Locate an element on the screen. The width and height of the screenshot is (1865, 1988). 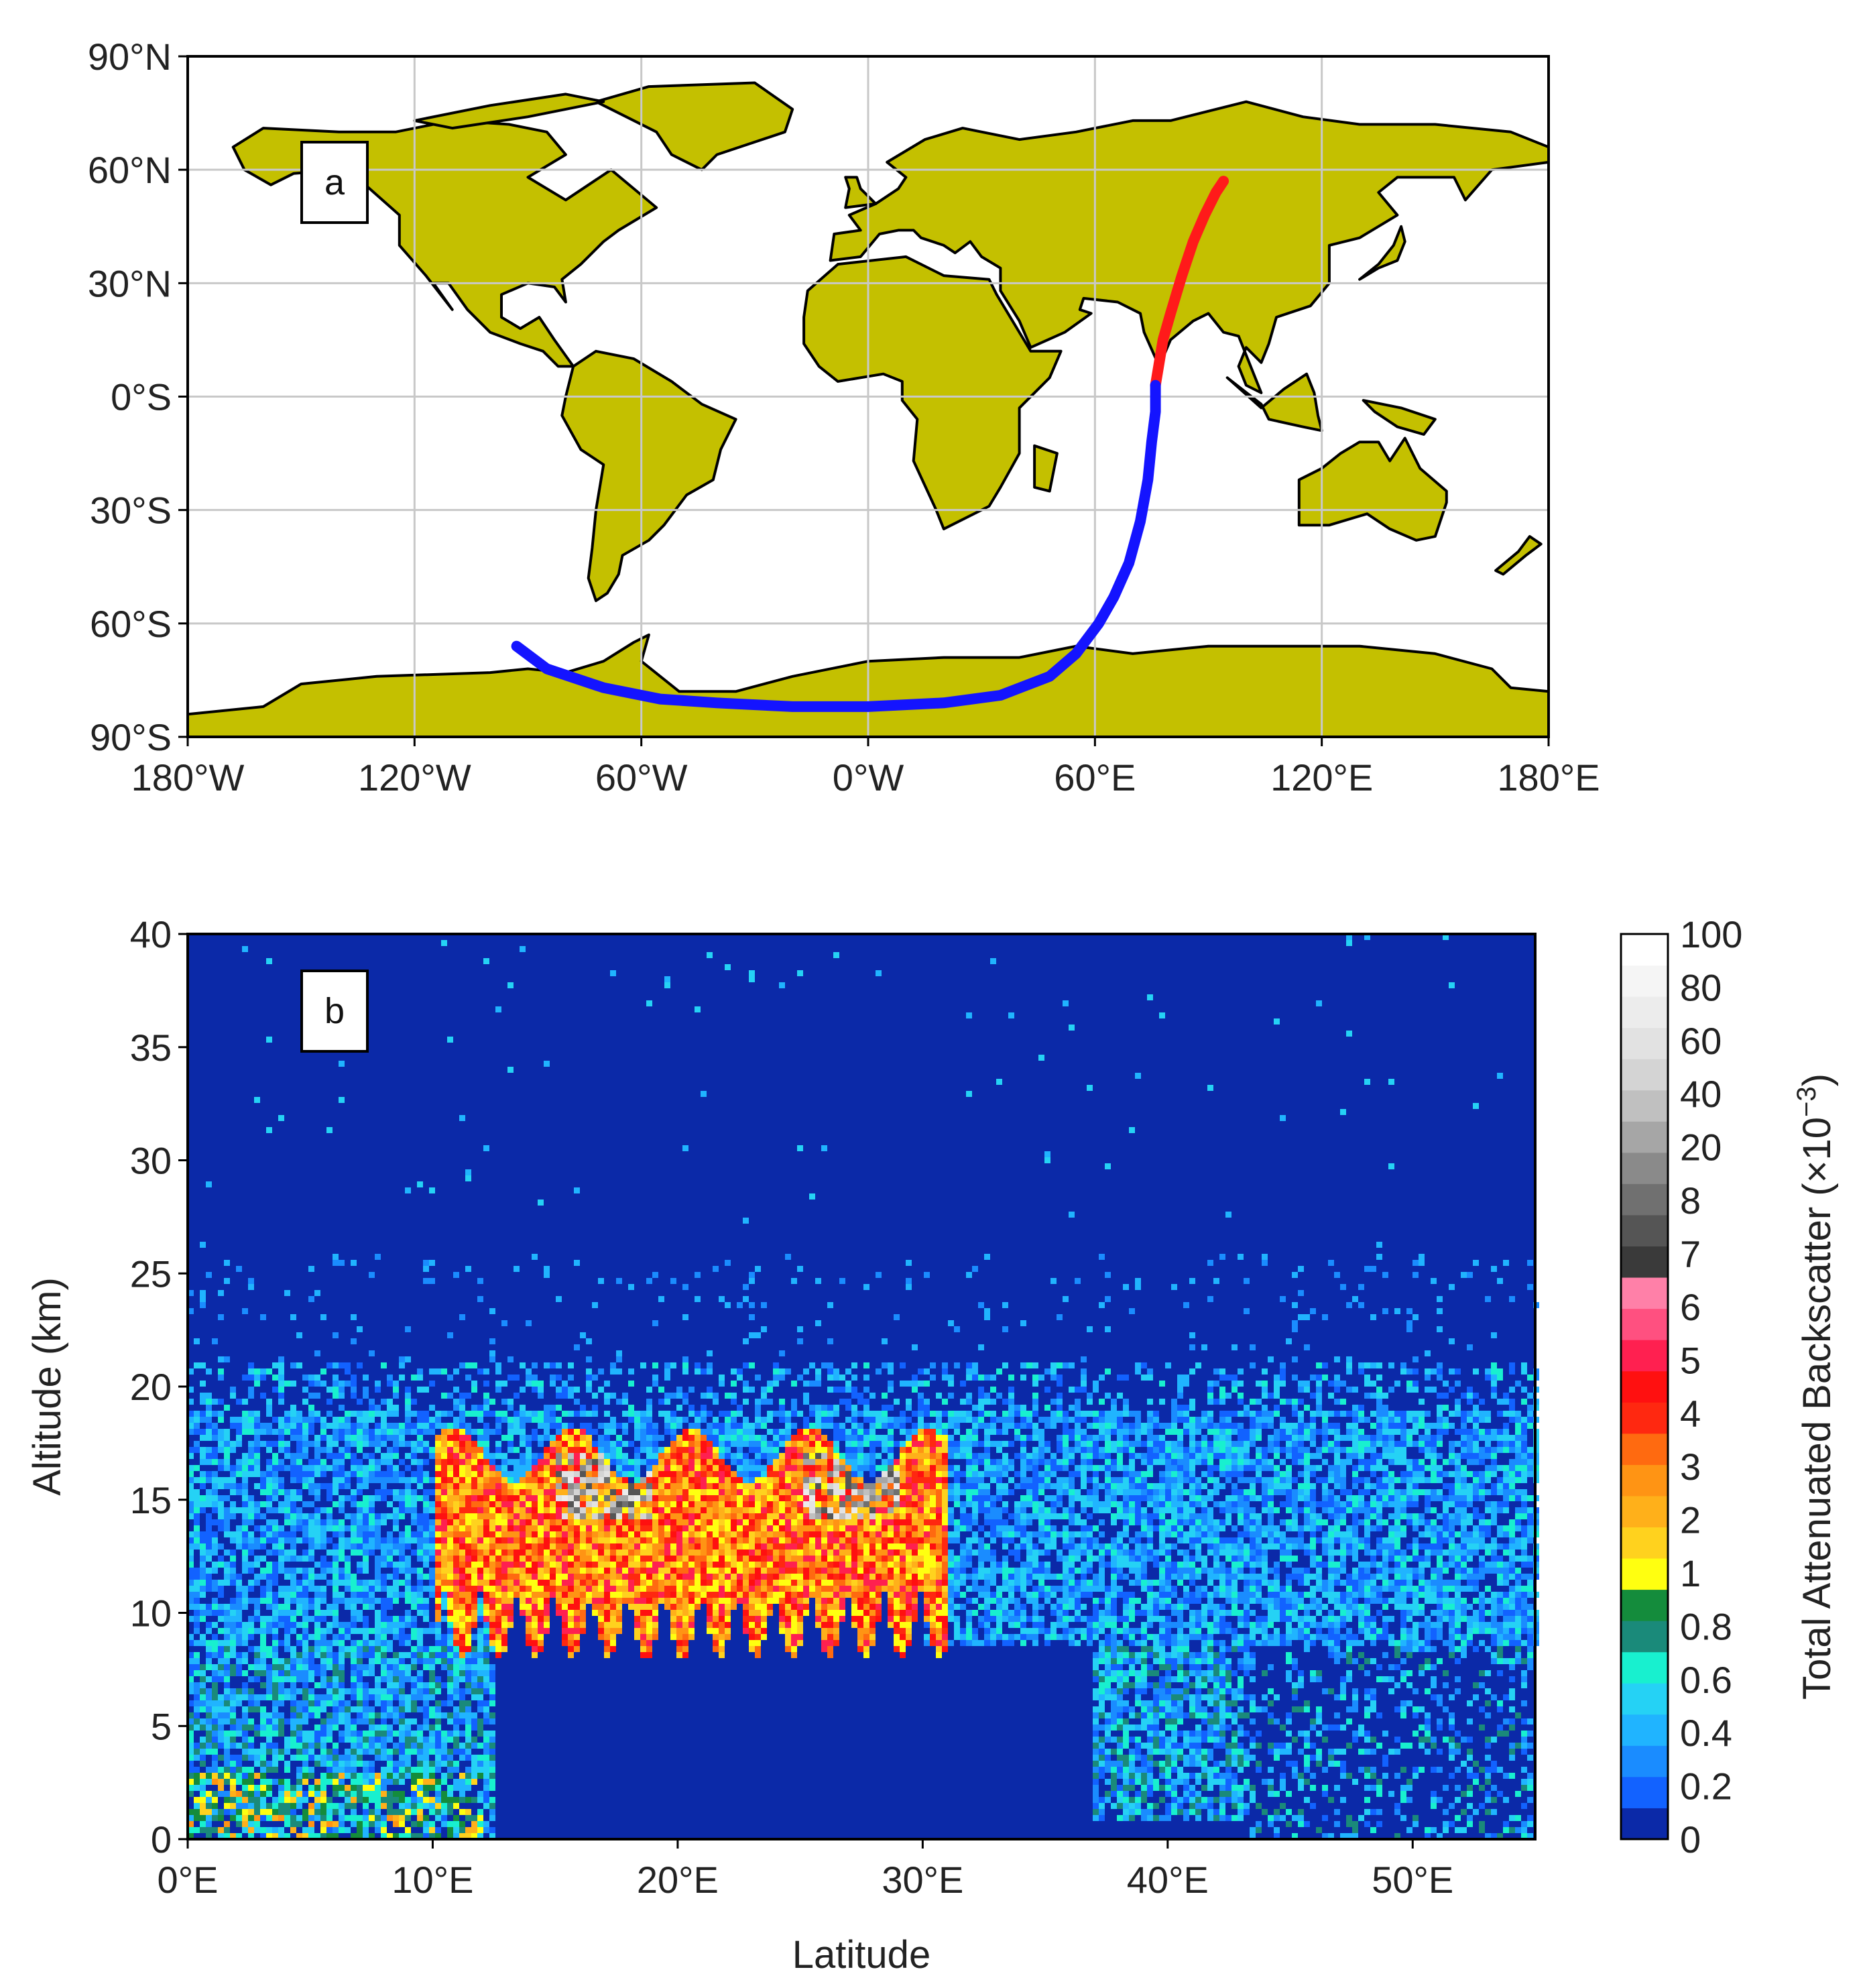
colorbar-tick-label: 1 is located at coordinates (1690, 1573).